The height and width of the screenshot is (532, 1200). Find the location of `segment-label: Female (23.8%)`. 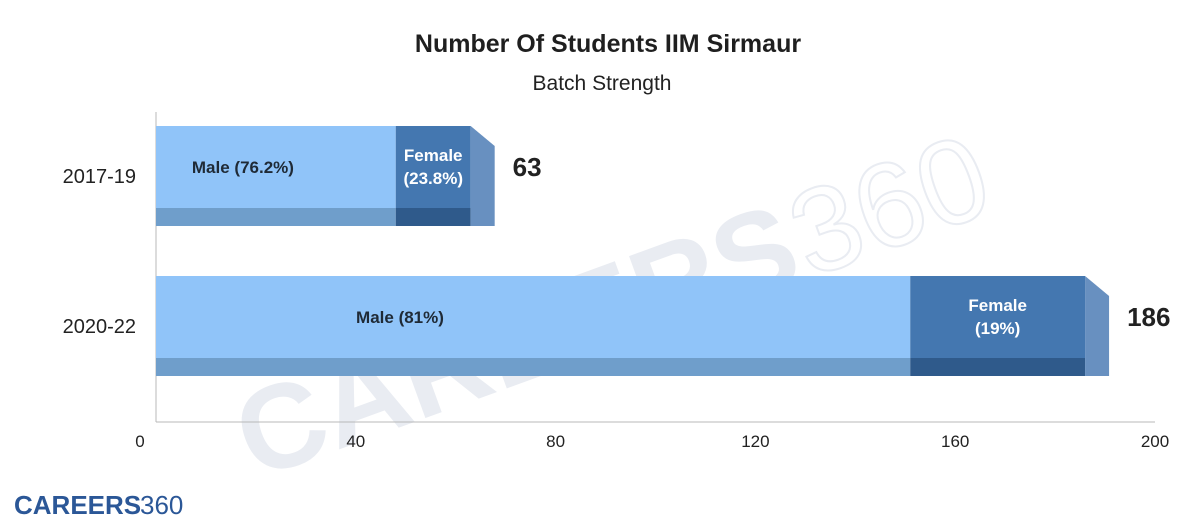

segment-label: Female (23.8%) is located at coordinates (433, 167).